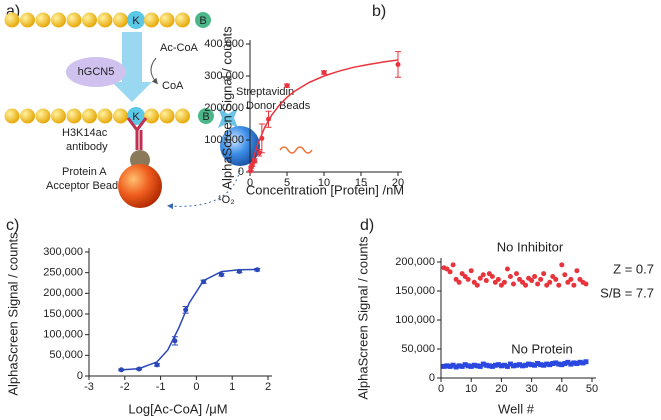 The width and height of the screenshot is (661, 420). Describe the element at coordinates (441, 389) in the screenshot. I see `x-tick-label: 0` at that location.